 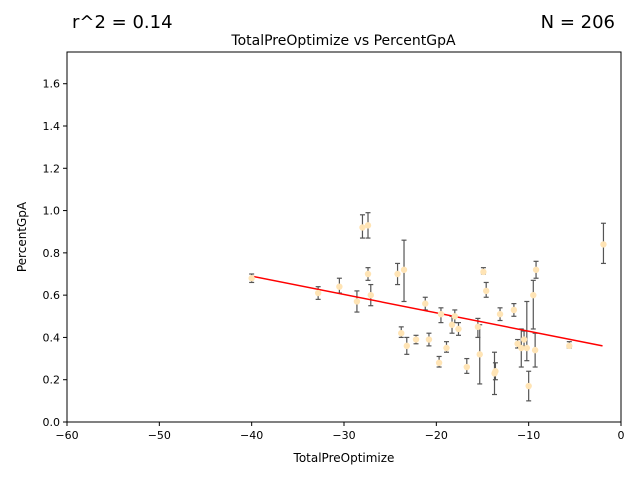 What do you see at coordinates (52, 295) in the screenshot?
I see `y-tick-label: 0.6` at bounding box center [52, 295].